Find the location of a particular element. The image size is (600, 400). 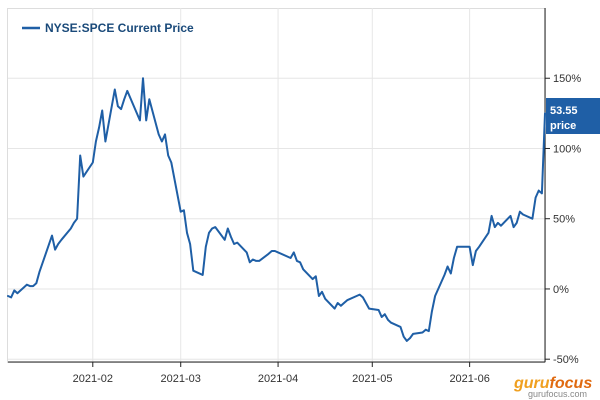

legend: NYSE:SPCE Current Price is located at coordinates (108, 28).